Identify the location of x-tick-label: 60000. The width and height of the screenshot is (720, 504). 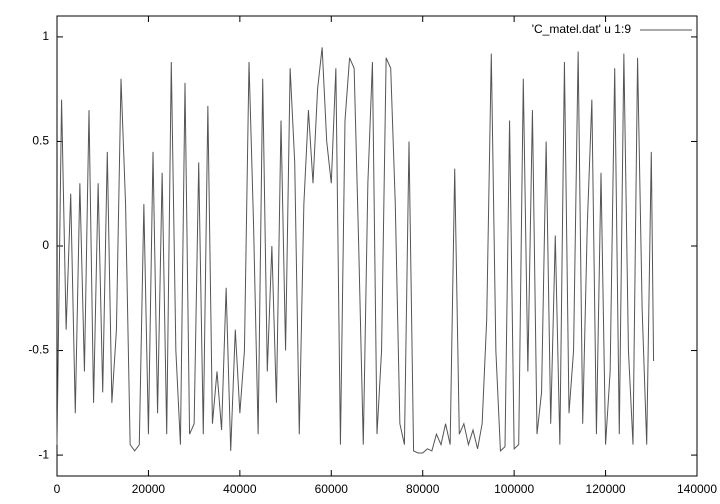
(332, 489).